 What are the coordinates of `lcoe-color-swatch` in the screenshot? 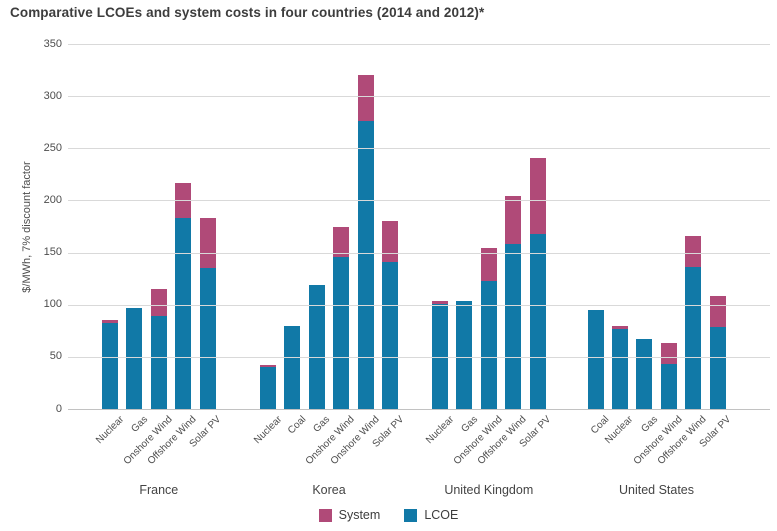 It's located at (411, 515).